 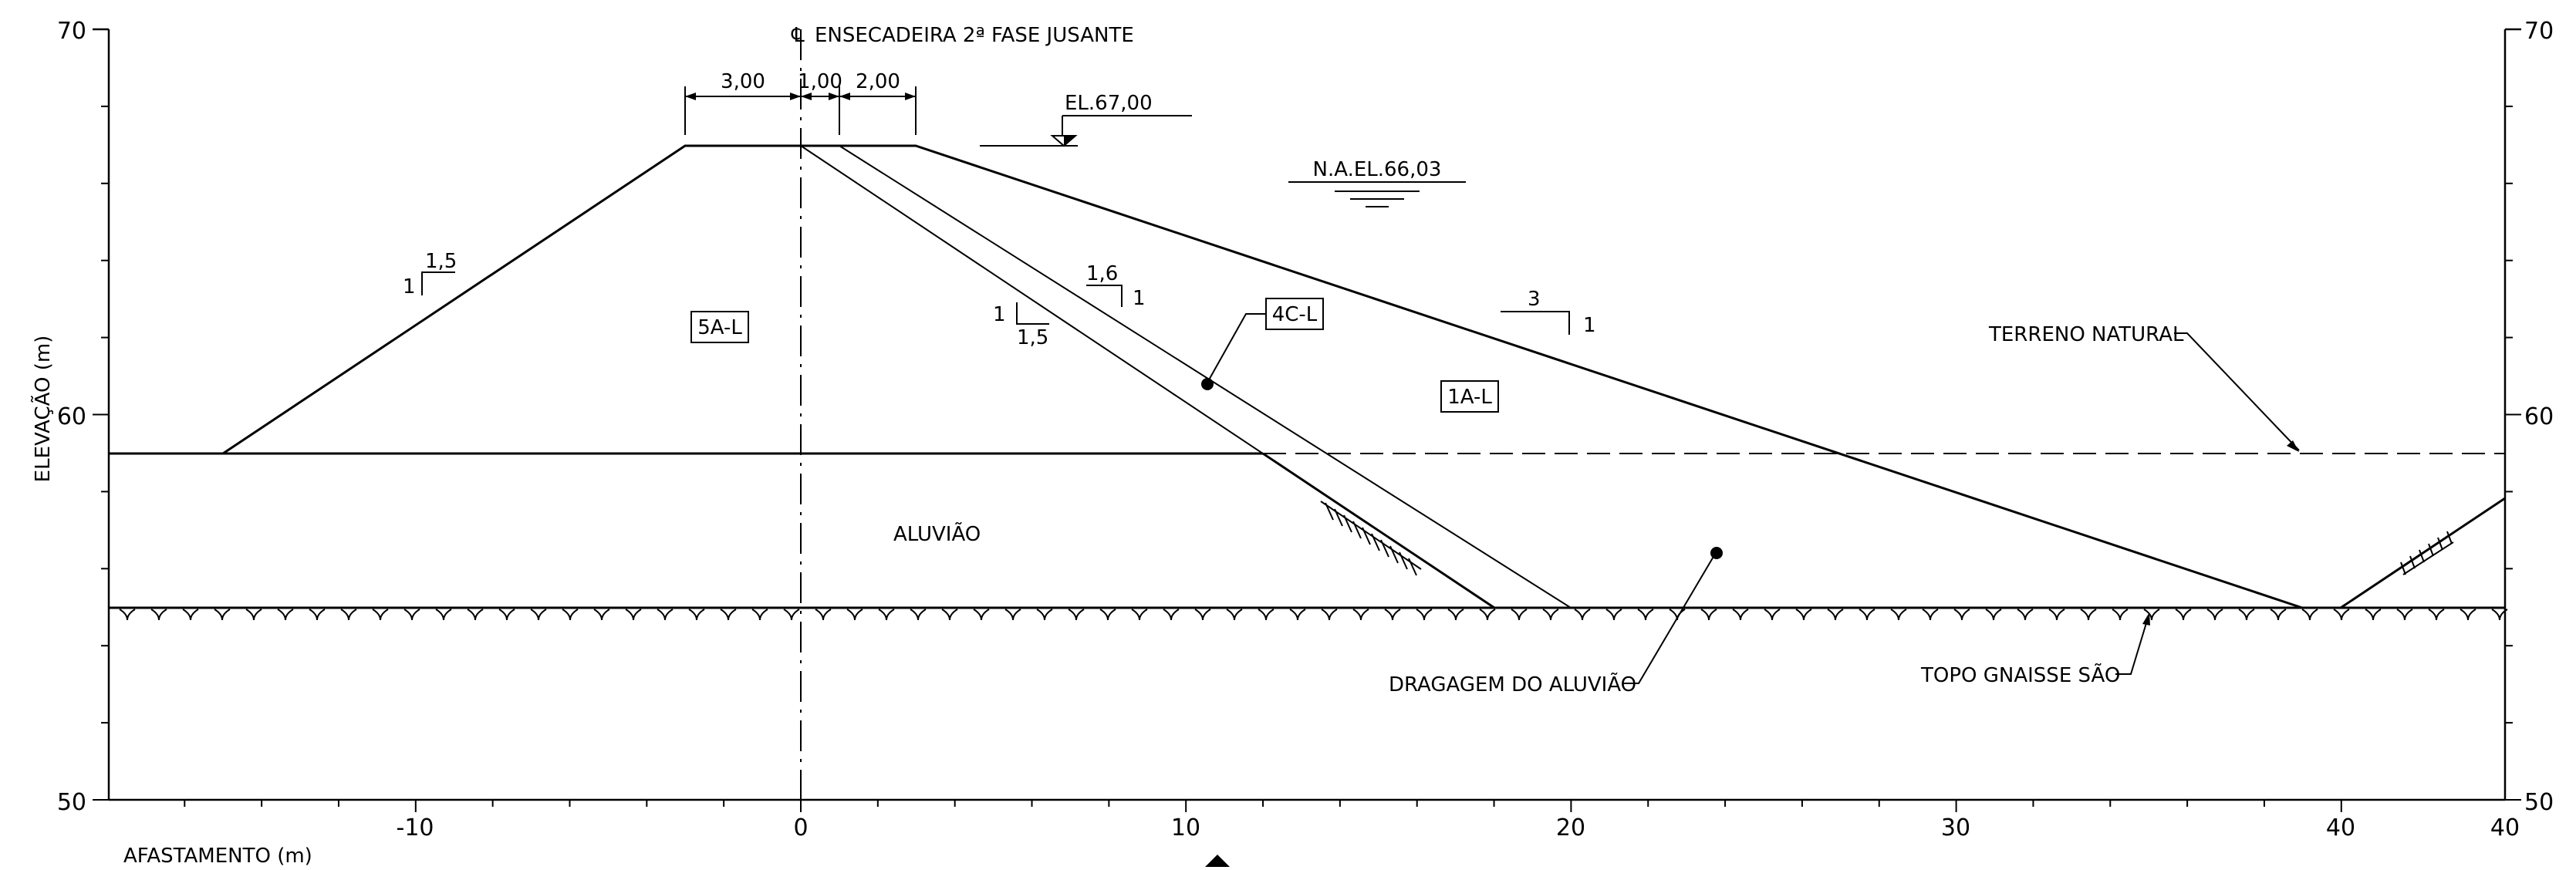 I want to click on svg-text: 4C-L, so click(x=1295, y=314).